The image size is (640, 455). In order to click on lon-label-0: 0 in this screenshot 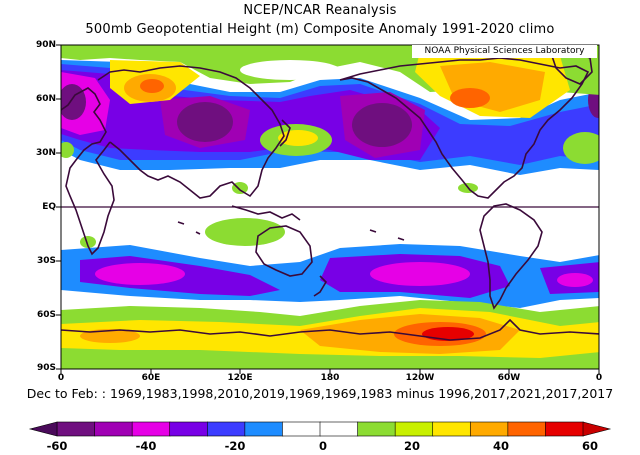, I will do `click(61, 378)`.